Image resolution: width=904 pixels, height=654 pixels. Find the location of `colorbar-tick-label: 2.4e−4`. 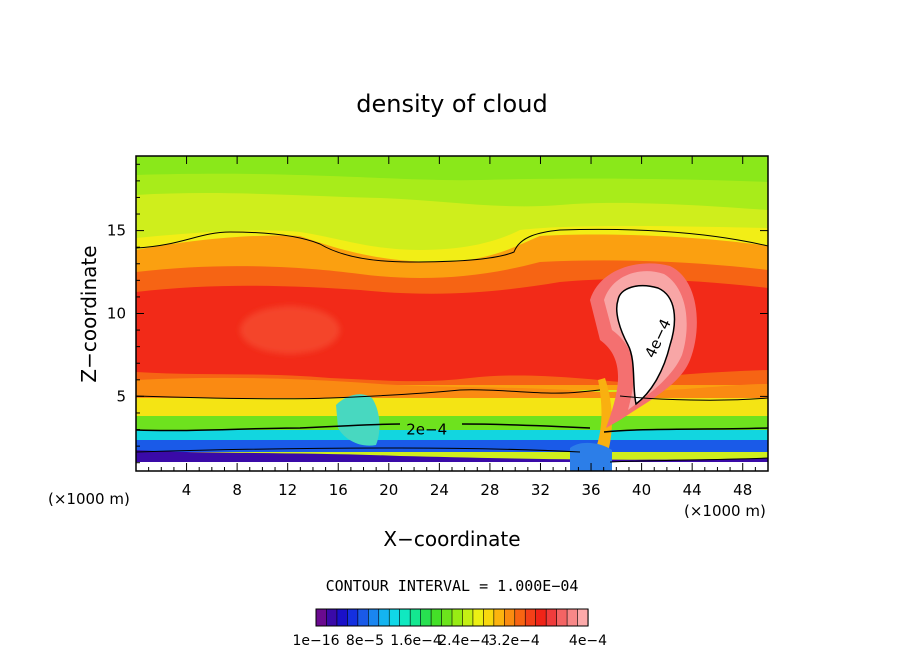

colorbar-tick-label: 2.4e−4 is located at coordinates (464, 641).